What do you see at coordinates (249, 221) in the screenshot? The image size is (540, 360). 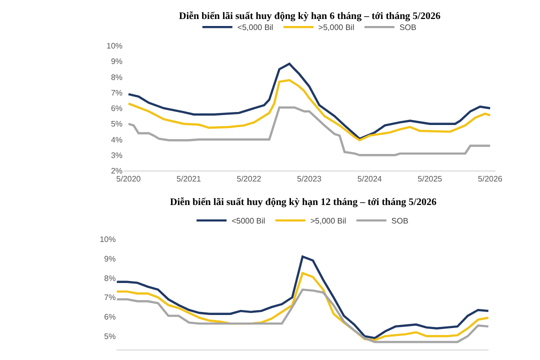 I see `legend-label: <5000 Bil` at bounding box center [249, 221].